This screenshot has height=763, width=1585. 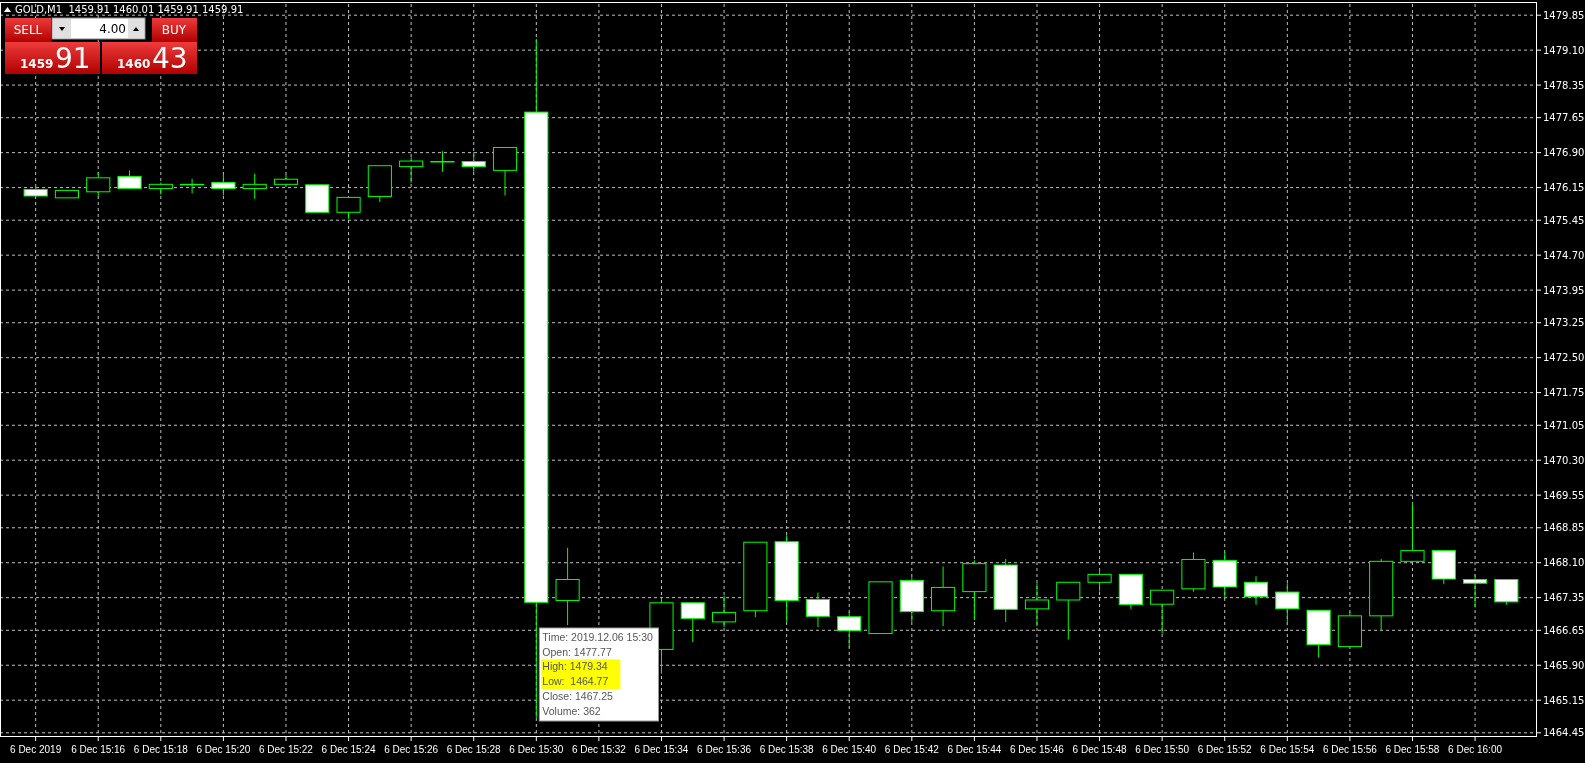 I want to click on y-tick-label: 1467.35, so click(x=1564, y=598).